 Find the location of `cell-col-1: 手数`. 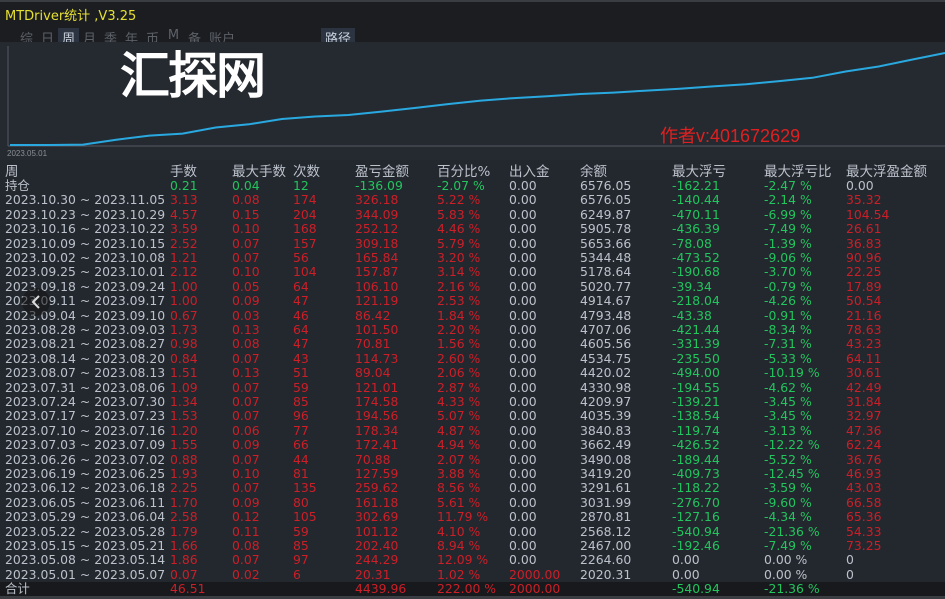

cell-col-1: 手数 is located at coordinates (183, 172).